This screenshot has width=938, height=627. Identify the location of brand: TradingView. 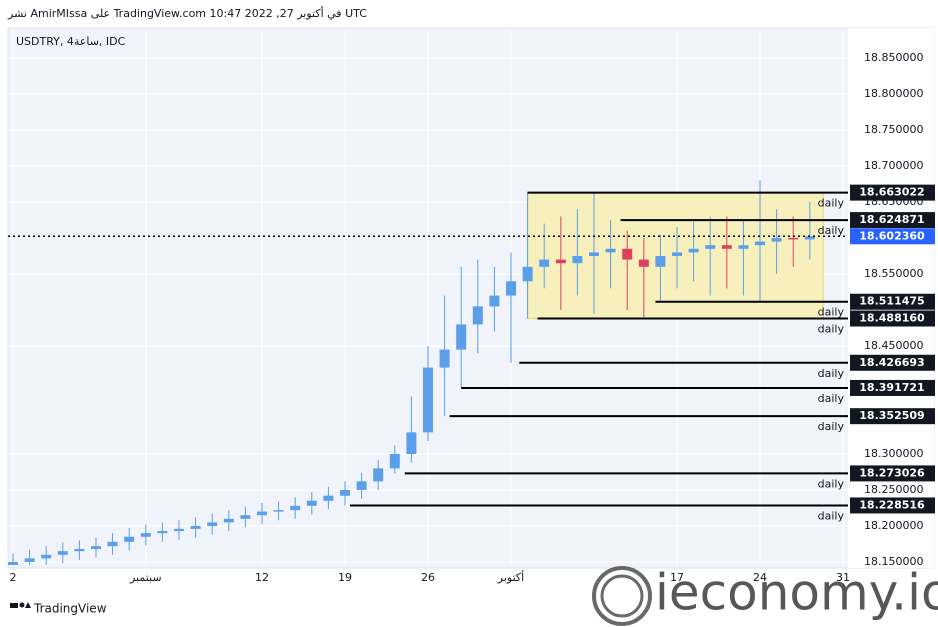
(70, 609).